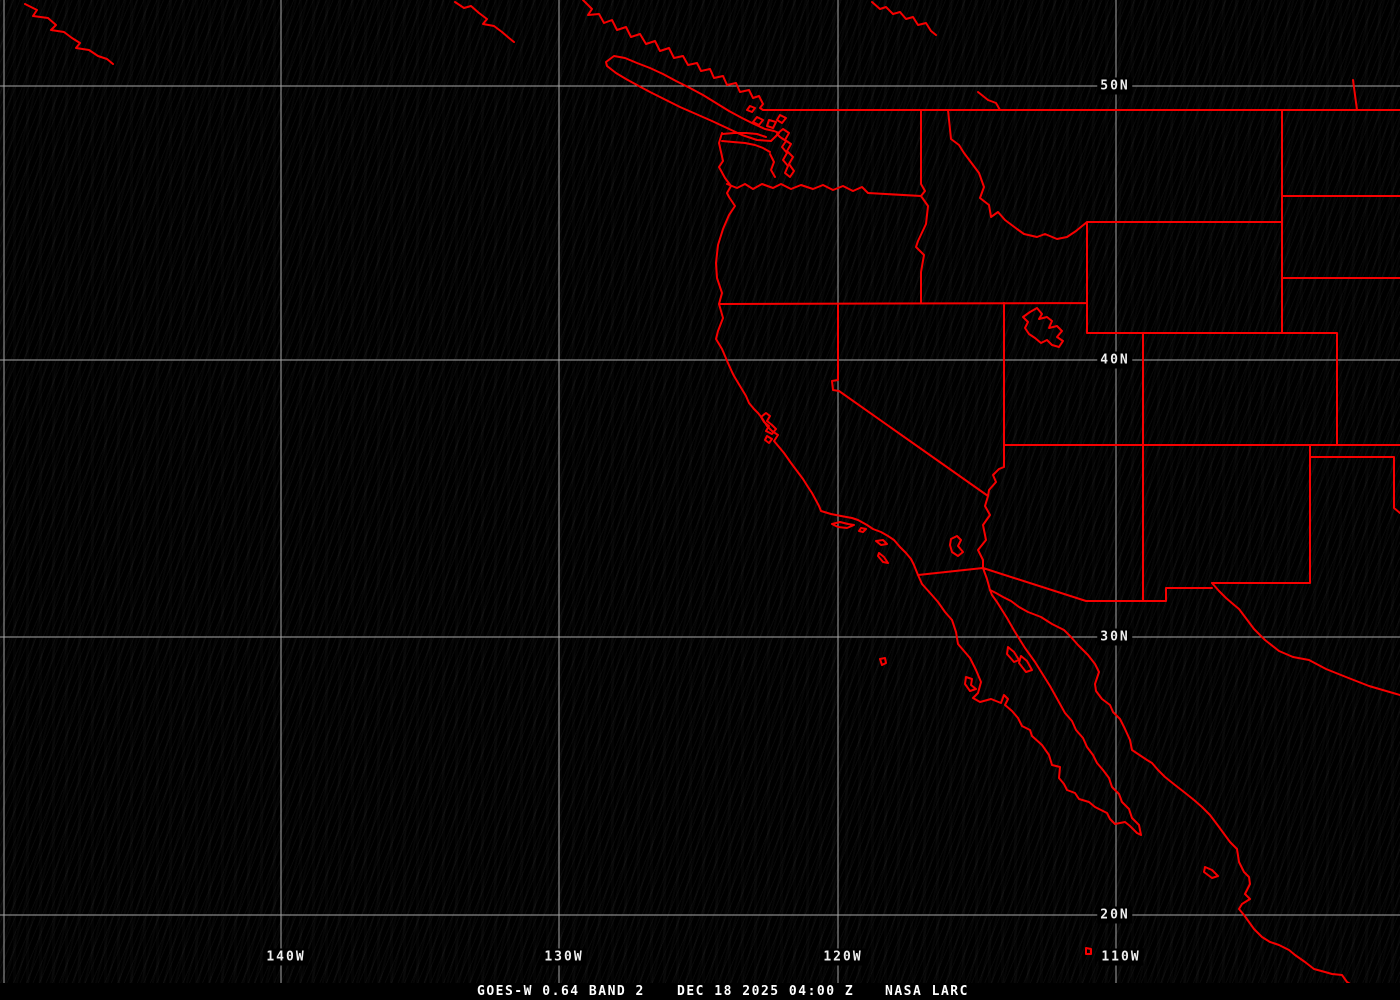  What do you see at coordinates (1305, 639) in the screenshot?
I see `rio-grande-river` at bounding box center [1305, 639].